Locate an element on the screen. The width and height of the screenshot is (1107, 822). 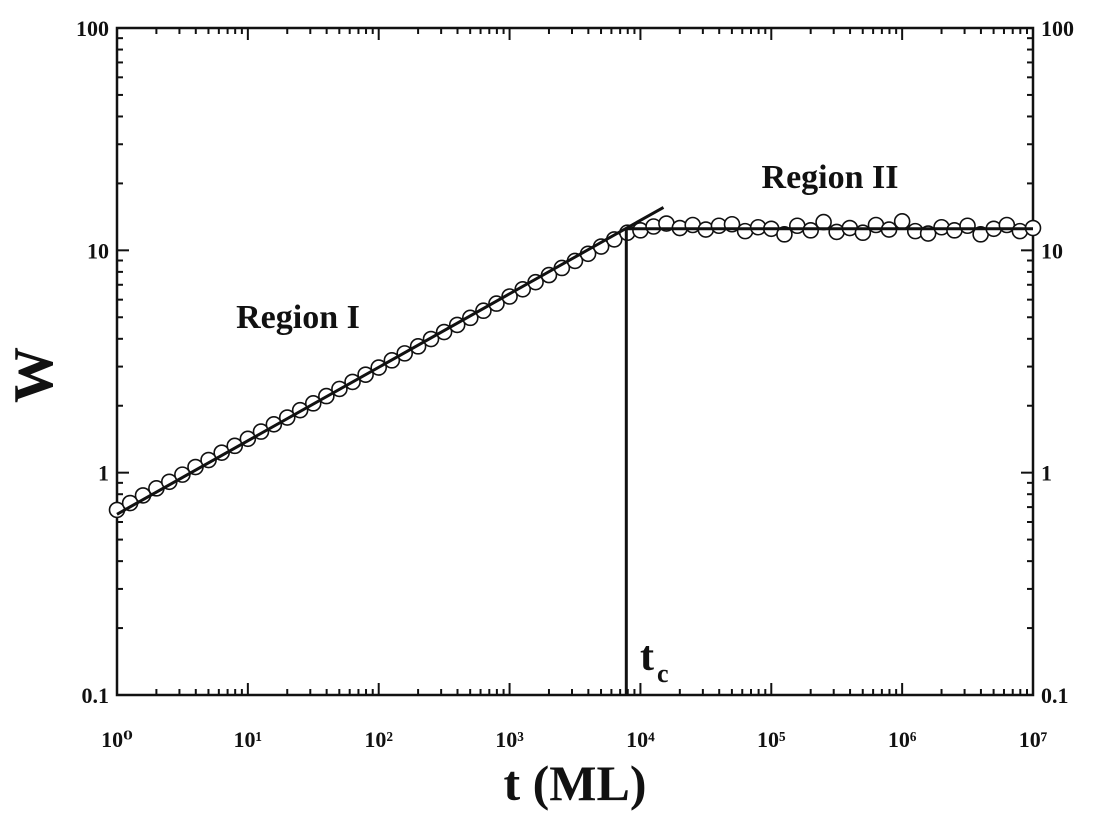
x-tick-label: 10⁷ is located at coordinates (1033, 739).